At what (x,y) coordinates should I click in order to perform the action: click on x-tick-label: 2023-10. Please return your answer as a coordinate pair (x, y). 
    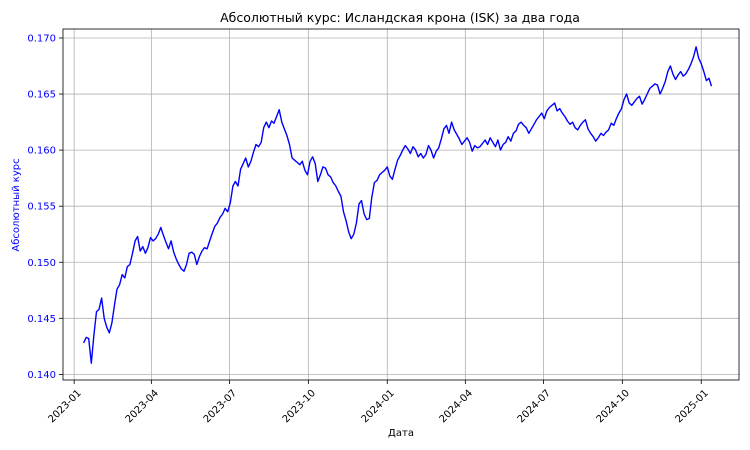
    Looking at the image, I should click on (299, 406).